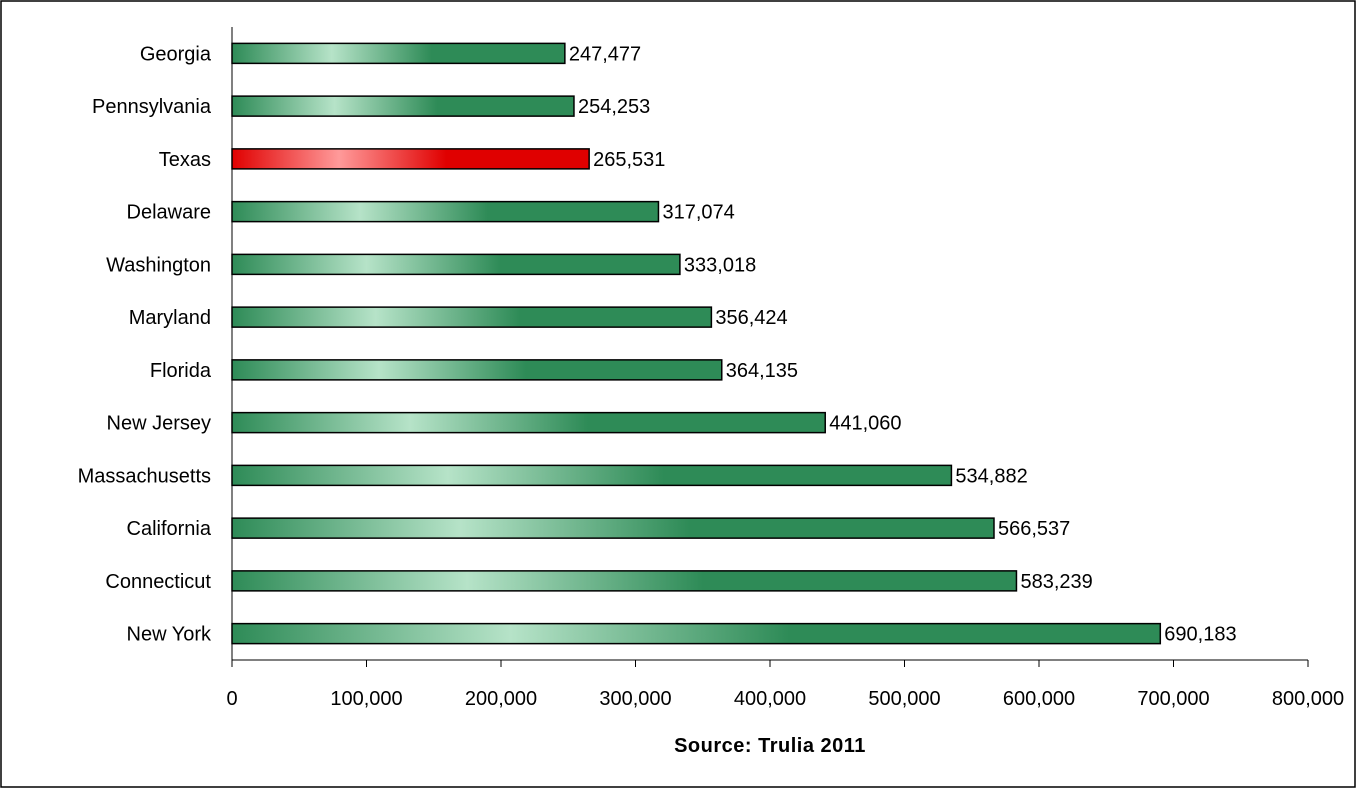 The height and width of the screenshot is (789, 1357). Describe the element at coordinates (528, 422) in the screenshot. I see `bar-new-jersey` at that location.